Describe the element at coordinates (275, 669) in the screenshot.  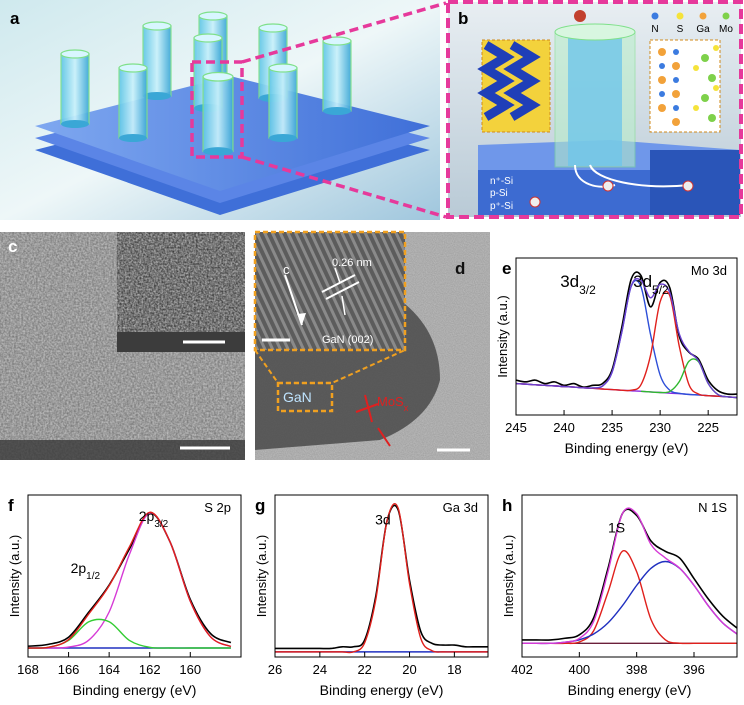
I see `x-tick-label: 26` at that location.